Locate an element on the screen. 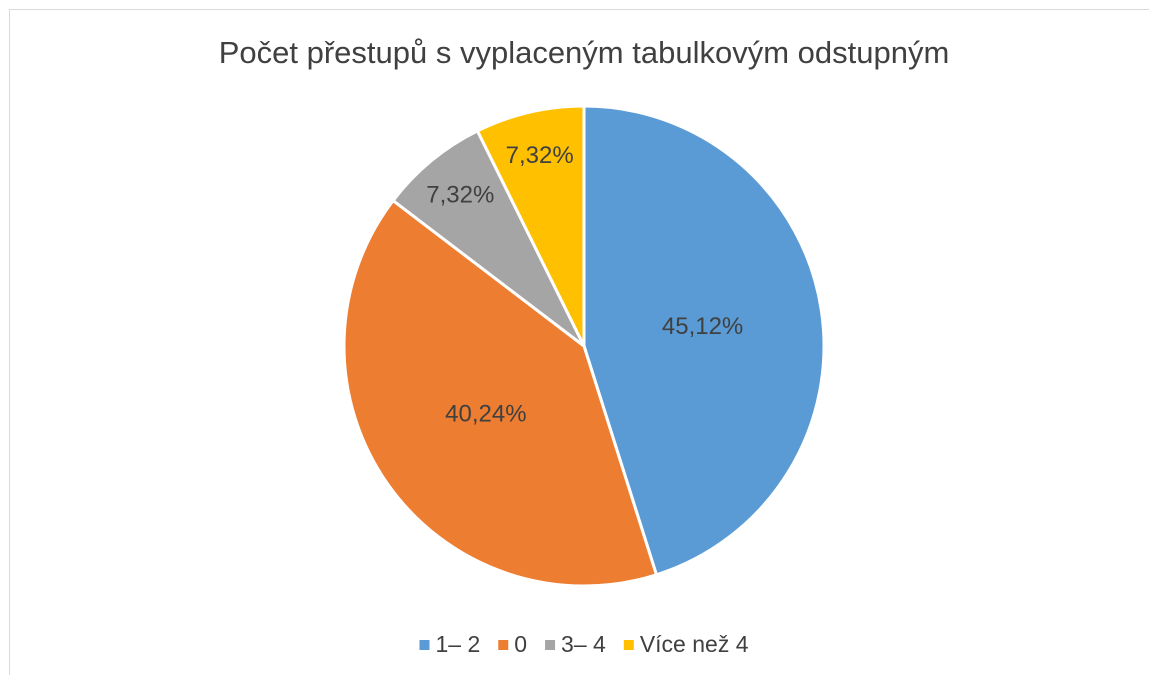 Image resolution: width=1149 pixels, height=675 pixels. legend-label: 3– 4 is located at coordinates (583, 644).